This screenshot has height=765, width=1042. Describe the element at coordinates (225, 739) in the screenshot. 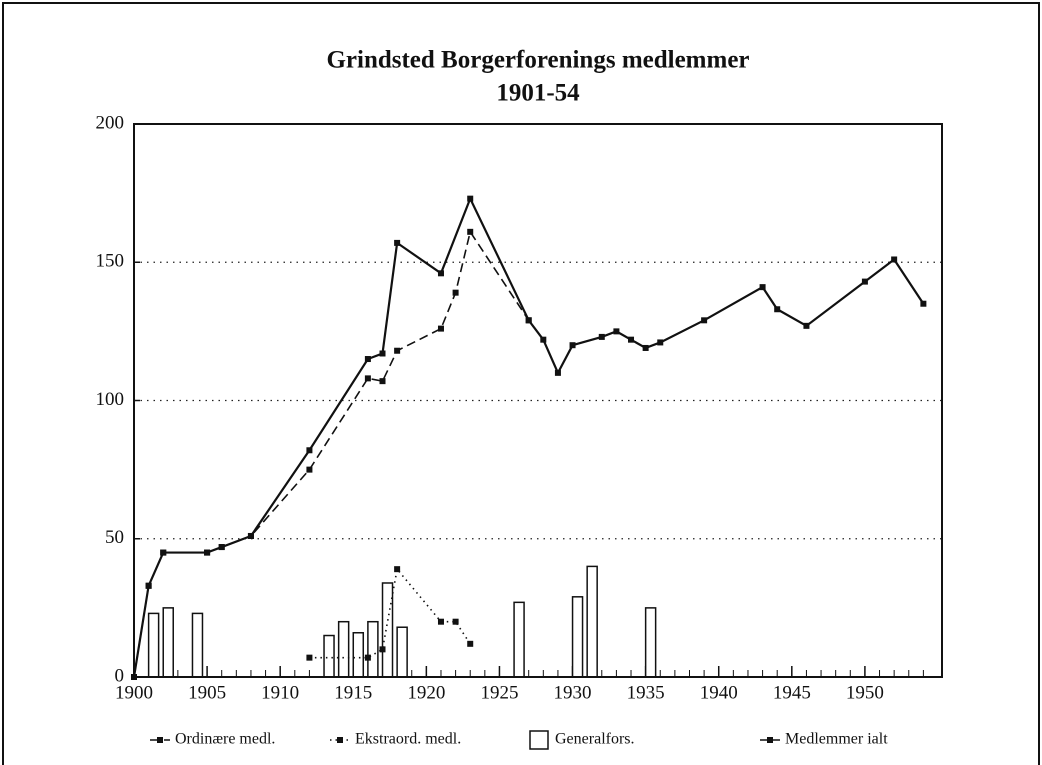

I see `legend-label: Ordinære medl.` at that location.